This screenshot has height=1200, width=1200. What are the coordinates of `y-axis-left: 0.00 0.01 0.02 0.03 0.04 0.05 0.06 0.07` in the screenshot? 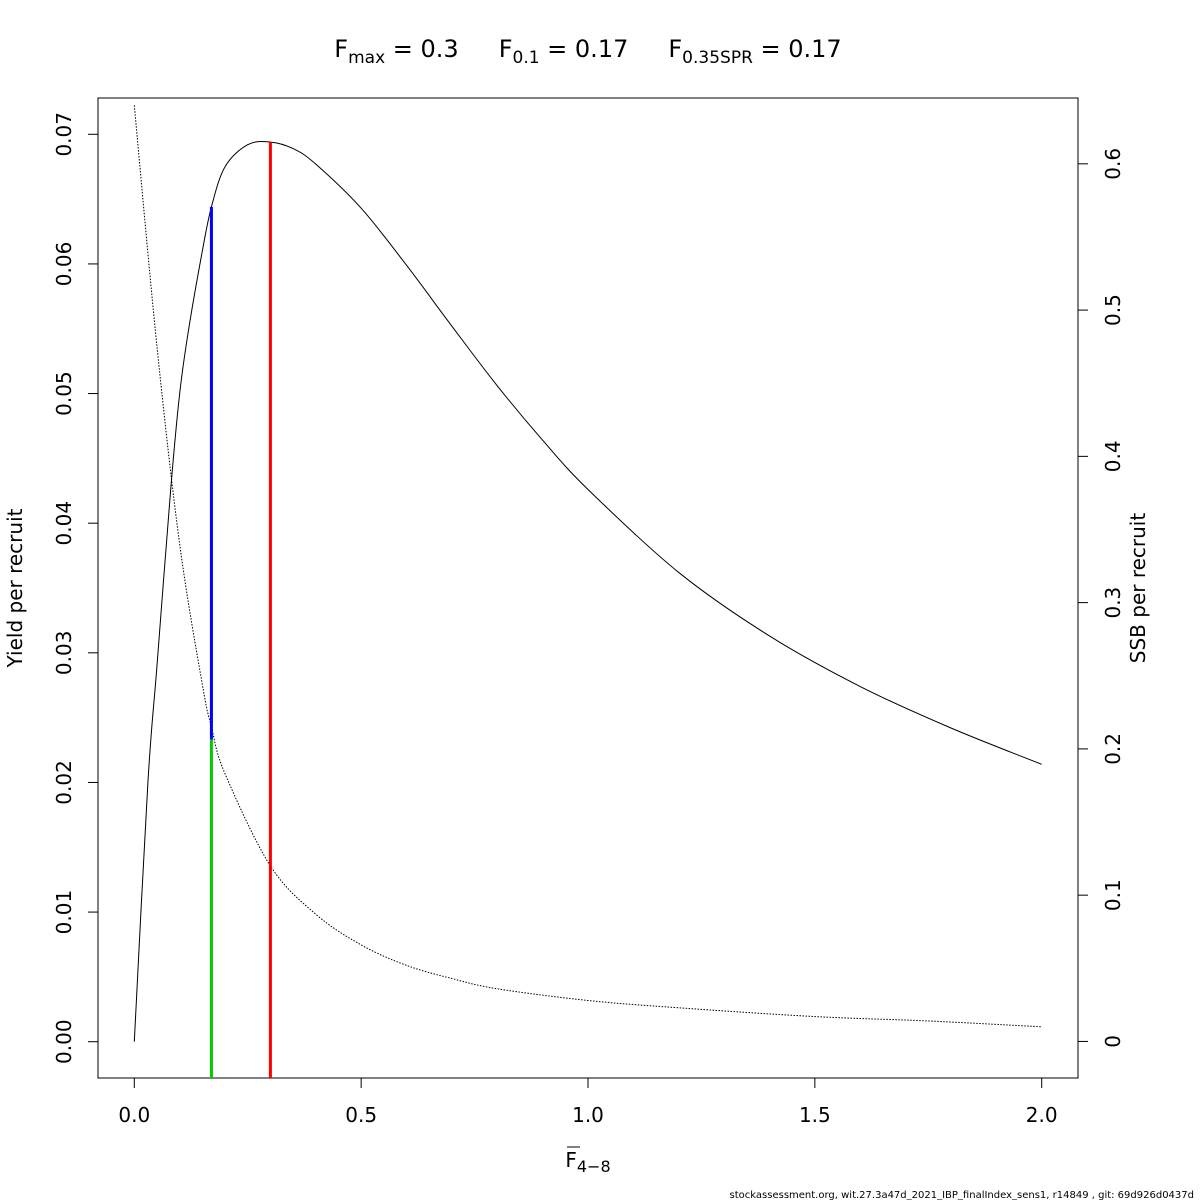 It's located at (75, 588).